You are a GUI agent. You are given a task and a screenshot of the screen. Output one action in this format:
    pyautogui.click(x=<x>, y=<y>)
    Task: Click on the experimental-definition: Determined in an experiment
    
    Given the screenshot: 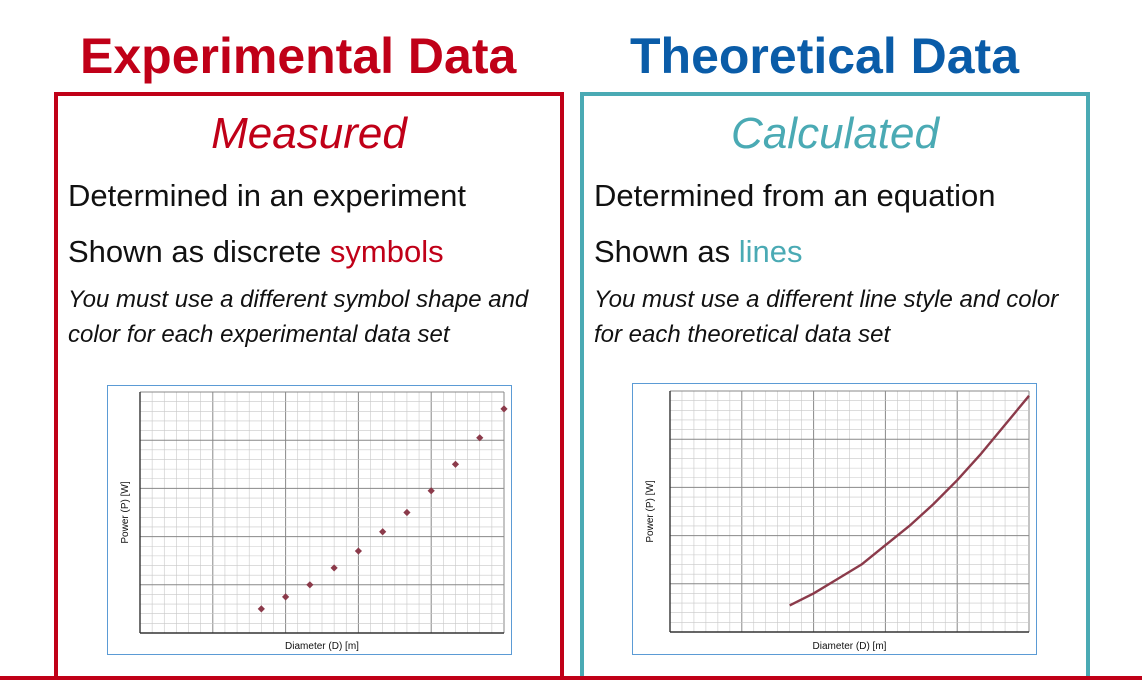 What is the action you would take?
    pyautogui.click(x=267, y=195)
    